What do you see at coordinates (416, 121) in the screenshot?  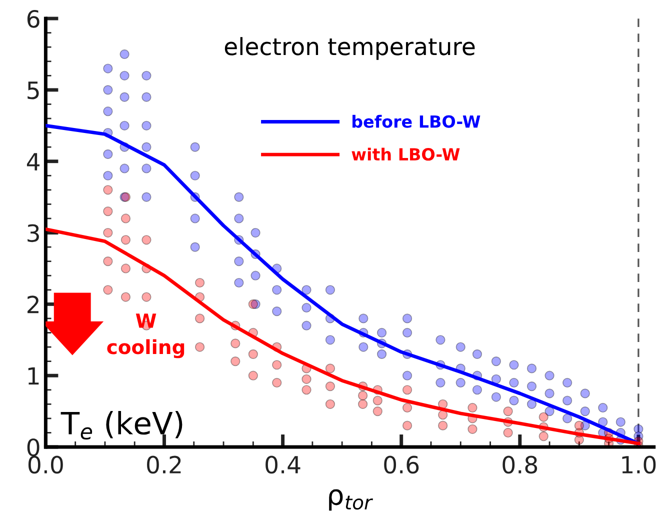 I see `legend-label: before LBO-W` at bounding box center [416, 121].